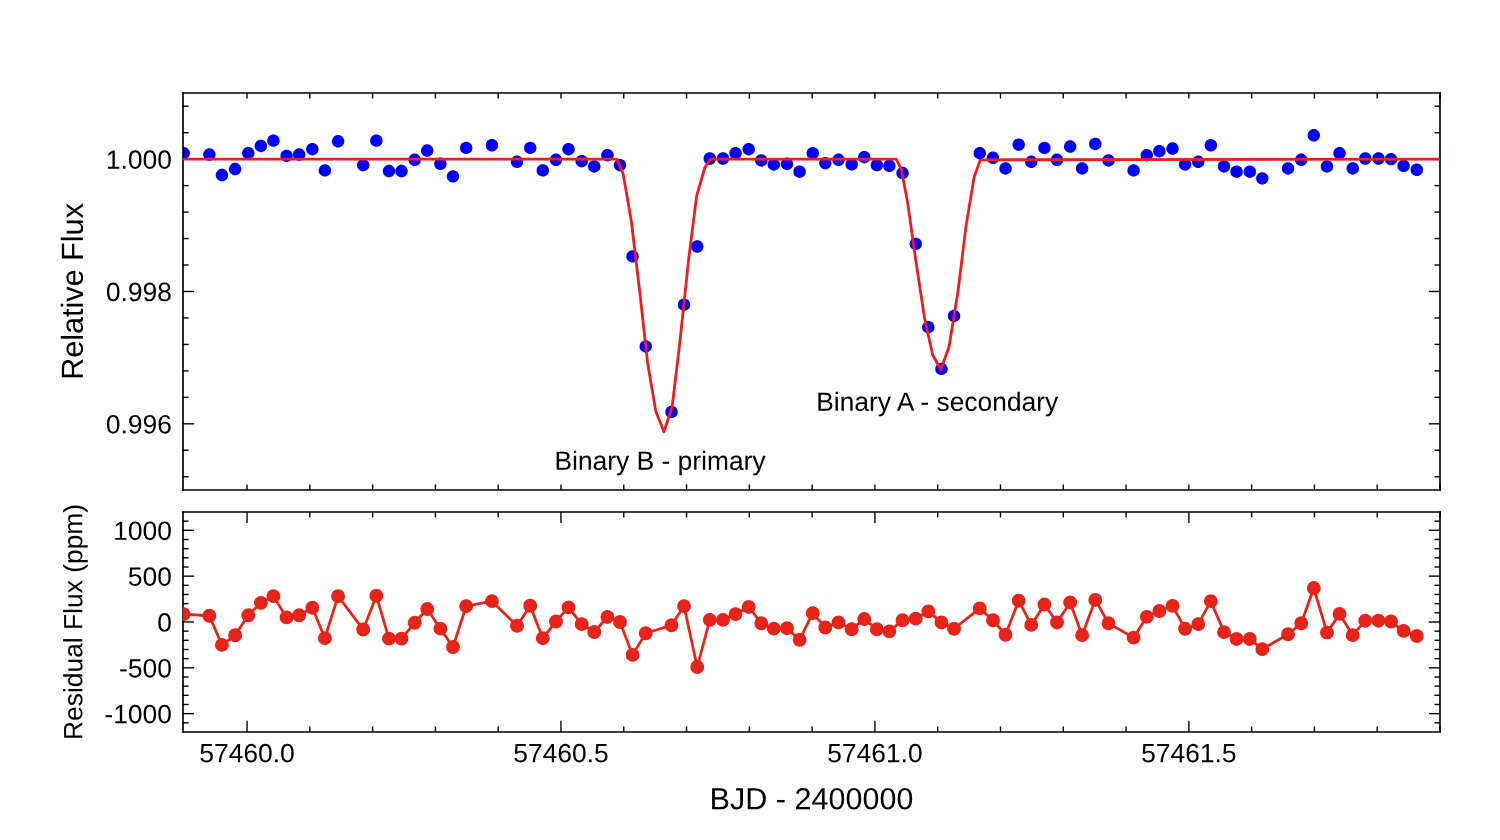 The height and width of the screenshot is (840, 1500). Describe the element at coordinates (145, 668) in the screenshot. I see `y-tick-label: -500` at that location.